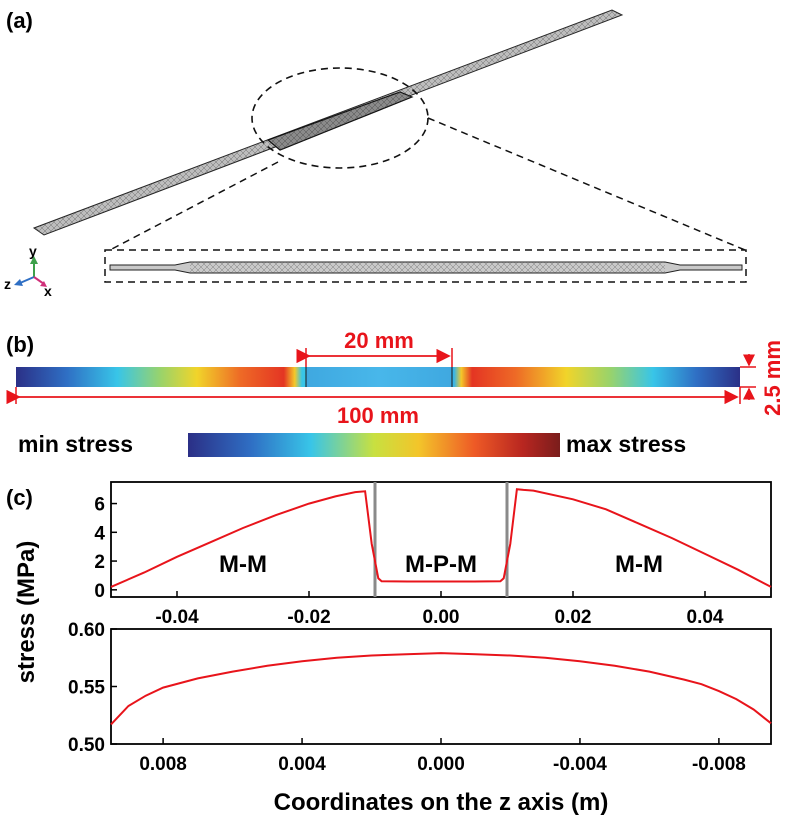 This screenshot has height=820, width=790. I want to click on x-tick-label: 0.02, so click(573, 617).